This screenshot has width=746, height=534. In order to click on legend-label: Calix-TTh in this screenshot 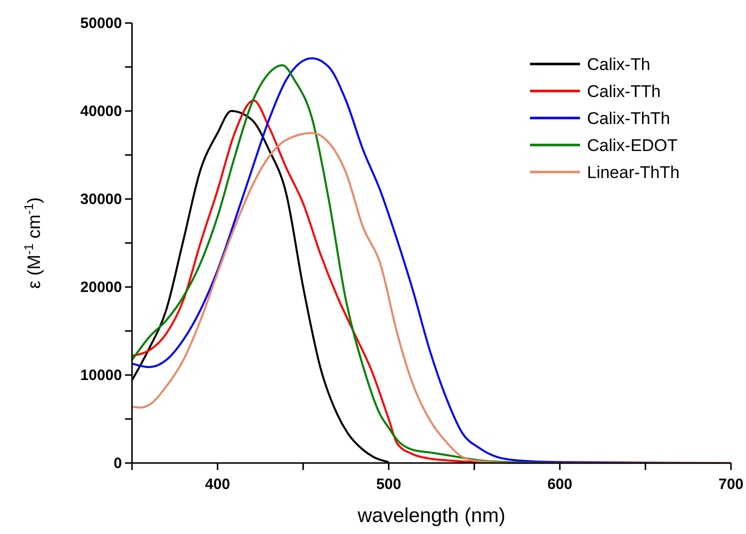, I will do `click(624, 91)`.